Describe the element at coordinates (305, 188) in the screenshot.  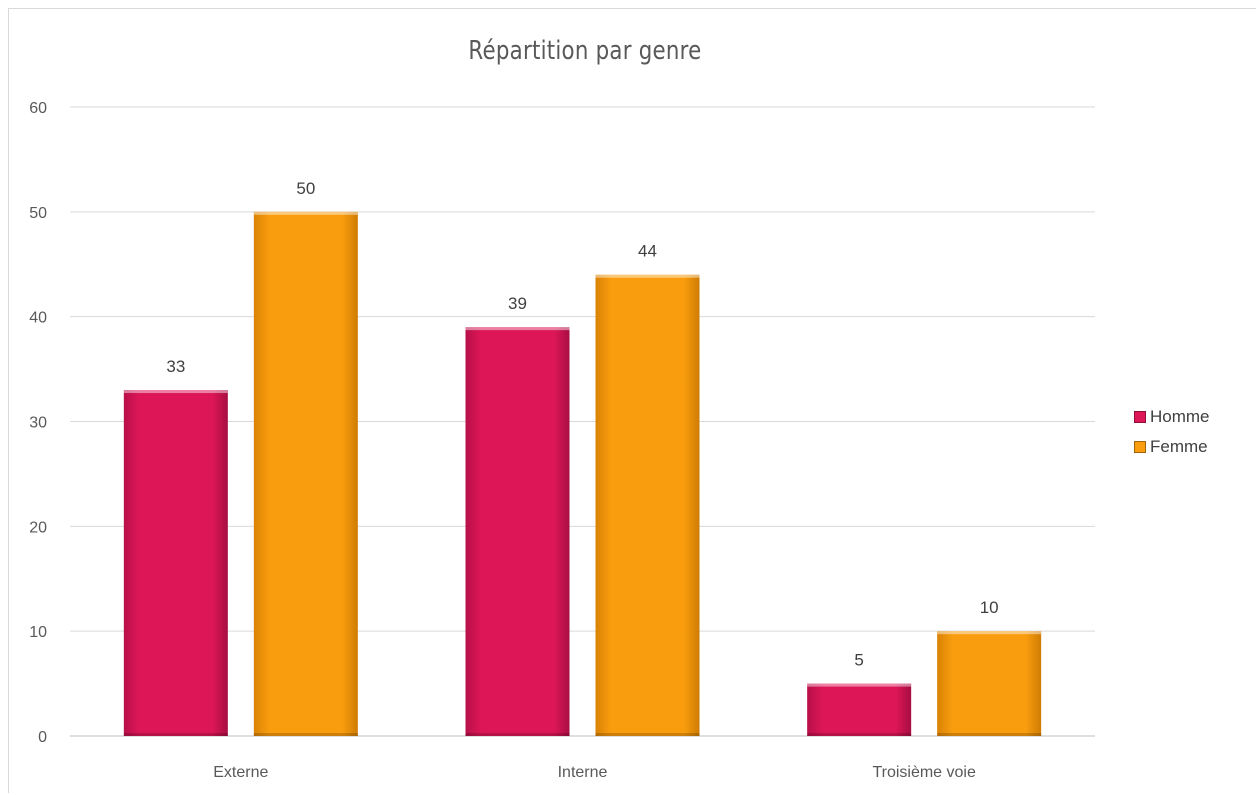
I see `data-label-femme-0: 50` at that location.